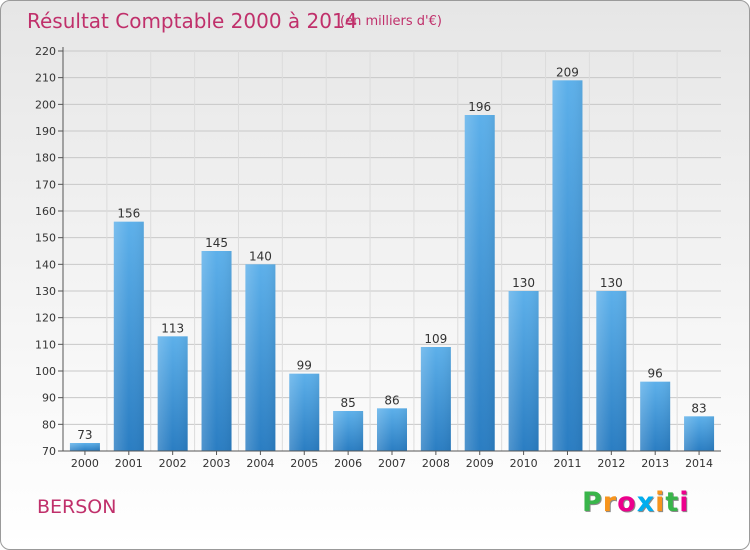 The image size is (750, 550). Describe the element at coordinates (172, 328) in the screenshot. I see `bar-value-label: 113` at that location.